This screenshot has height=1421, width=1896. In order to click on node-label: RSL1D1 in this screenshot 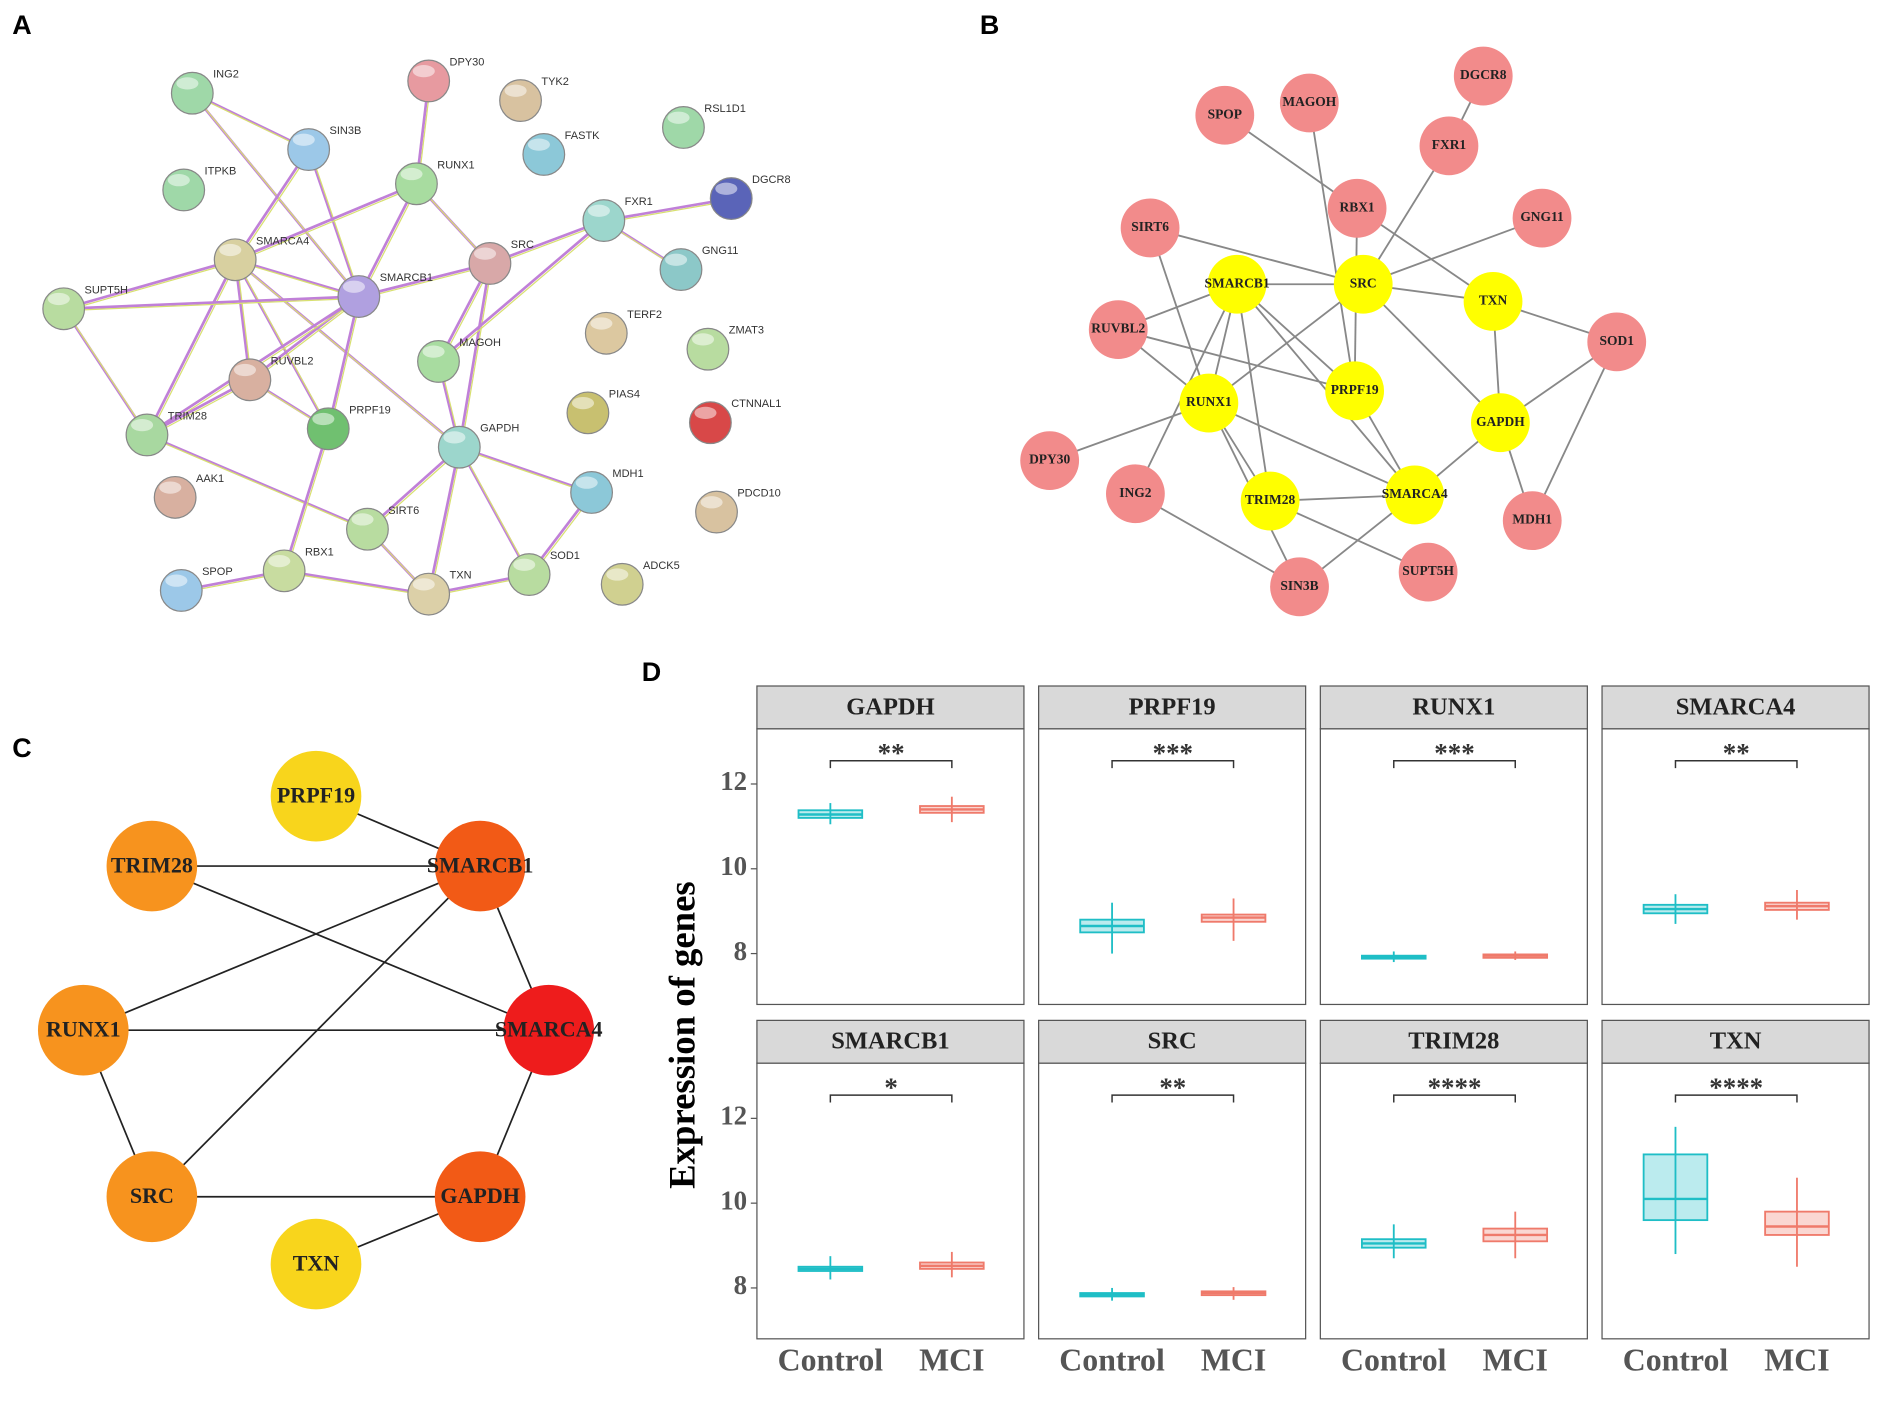, I will do `click(725, 109)`.